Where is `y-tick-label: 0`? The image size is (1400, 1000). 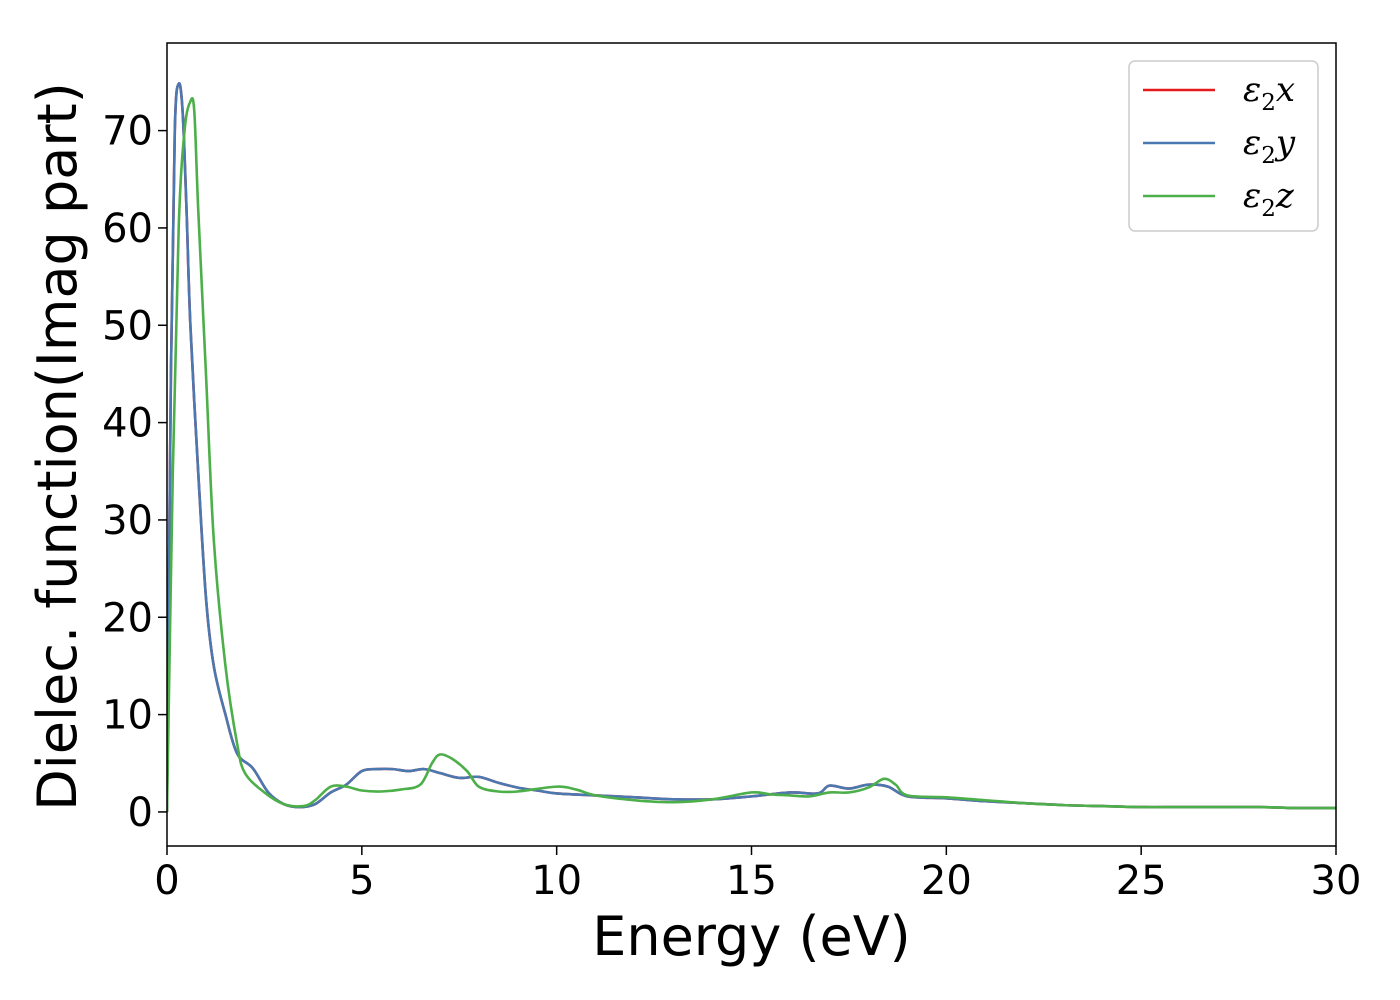
y-tick-label: 0 is located at coordinates (140, 813).